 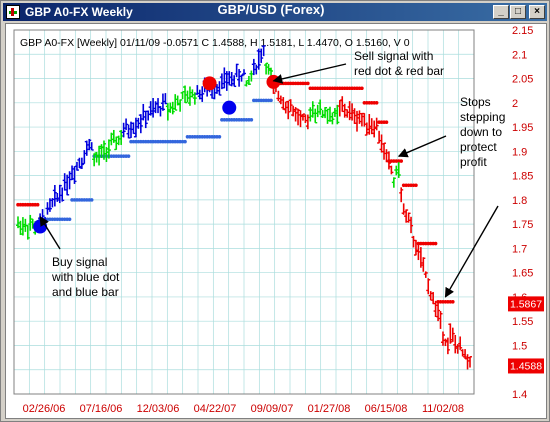 What do you see at coordinates (393, 56) in the screenshot?
I see `annotation-text: Sell signal with` at bounding box center [393, 56].